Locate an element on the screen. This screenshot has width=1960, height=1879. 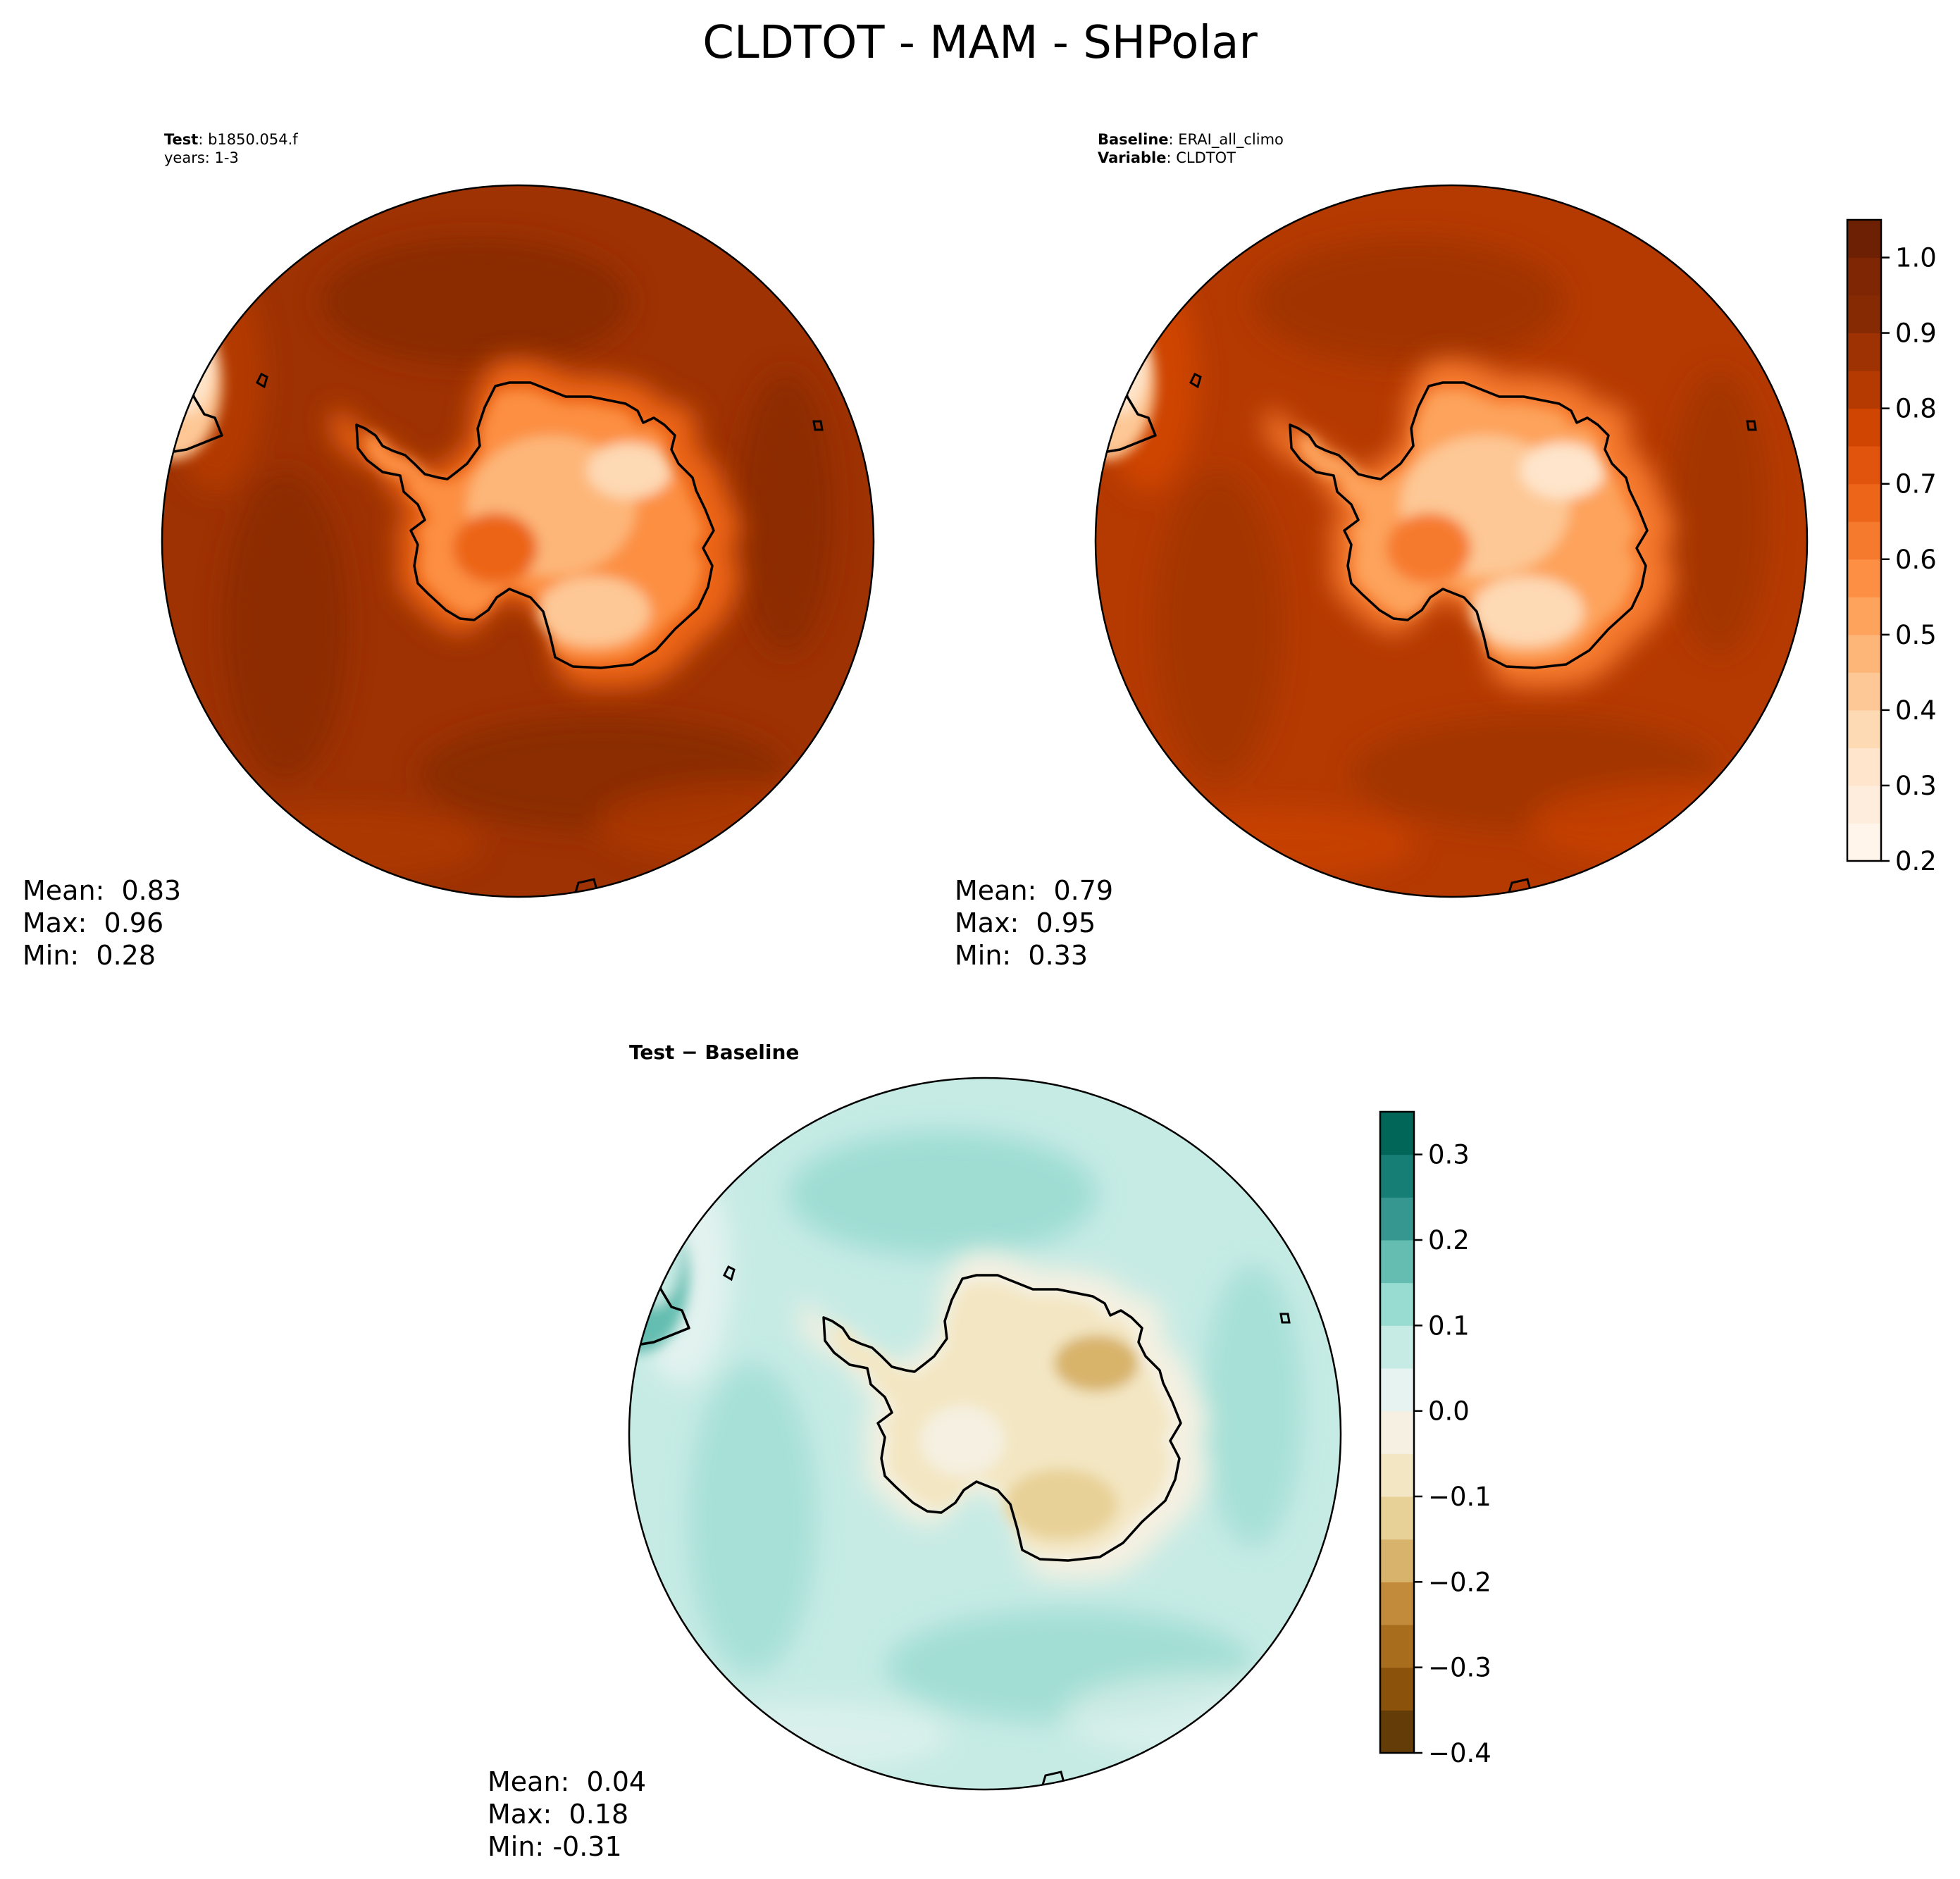
header-value: b1850.054.f is located at coordinates (253, 139).